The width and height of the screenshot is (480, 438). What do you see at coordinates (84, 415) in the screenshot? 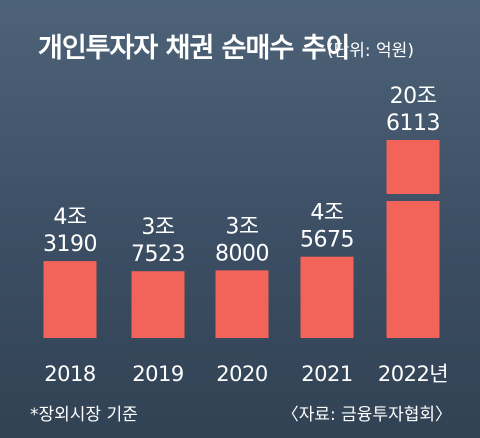
I see `footnote: *장외시장 기준` at bounding box center [84, 415].